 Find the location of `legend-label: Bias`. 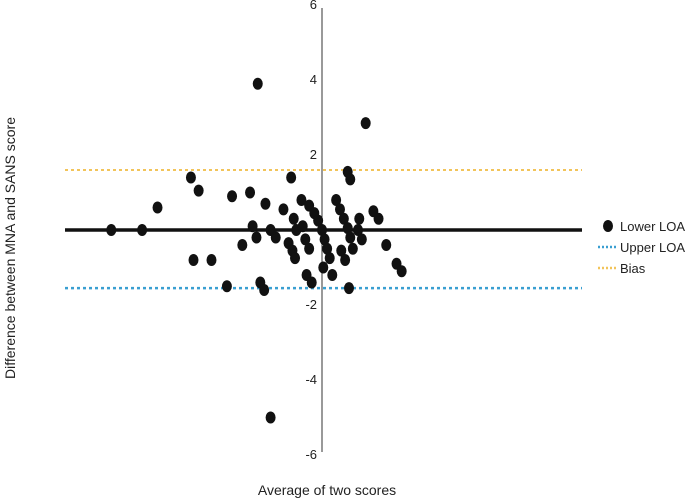

legend-label: Bias is located at coordinates (633, 268).